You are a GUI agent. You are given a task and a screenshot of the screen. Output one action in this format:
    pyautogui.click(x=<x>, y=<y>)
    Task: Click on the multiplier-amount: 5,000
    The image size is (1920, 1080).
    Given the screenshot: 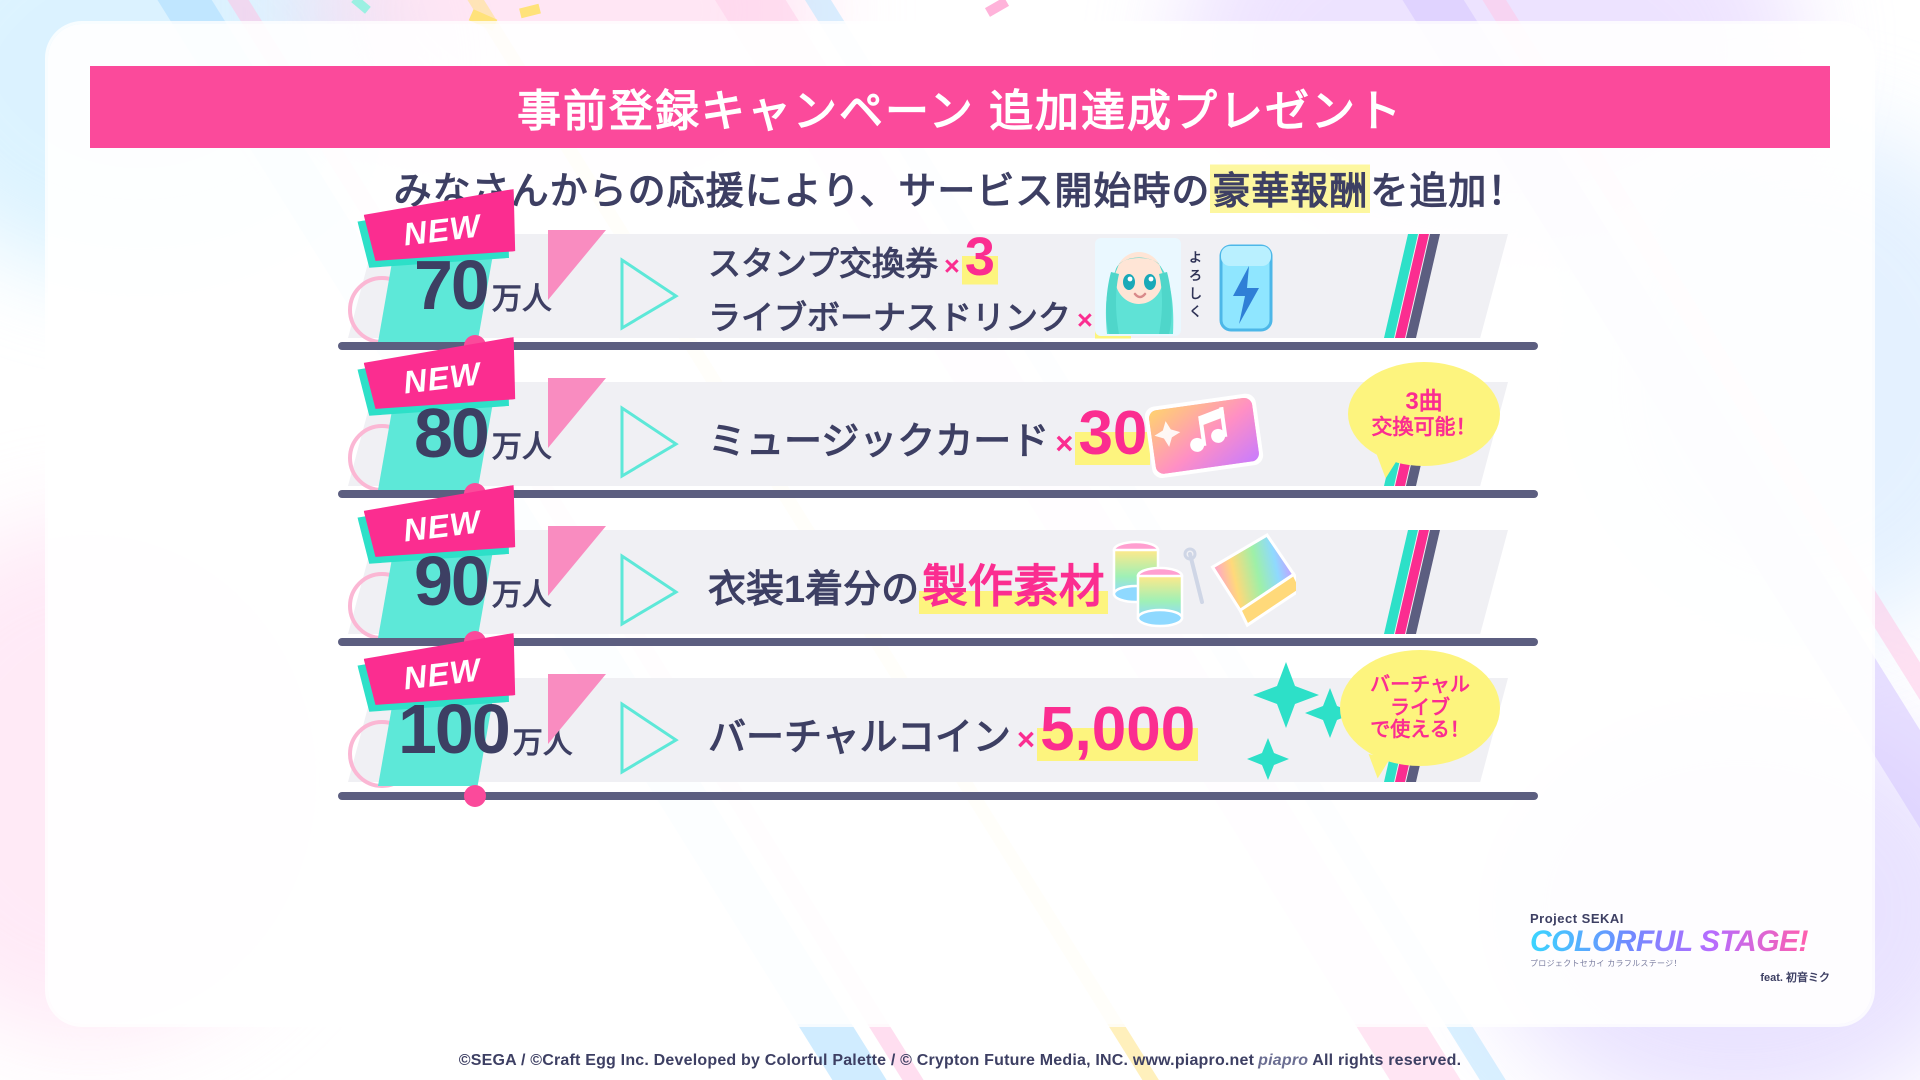 What is the action you would take?
    pyautogui.click(x=1118, y=729)
    